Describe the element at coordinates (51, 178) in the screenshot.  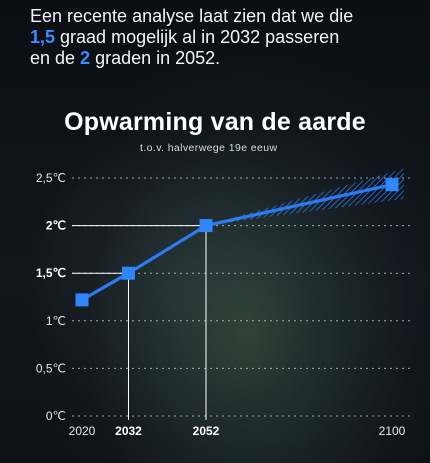
I see `y-tick-label: 2,5℃` at that location.